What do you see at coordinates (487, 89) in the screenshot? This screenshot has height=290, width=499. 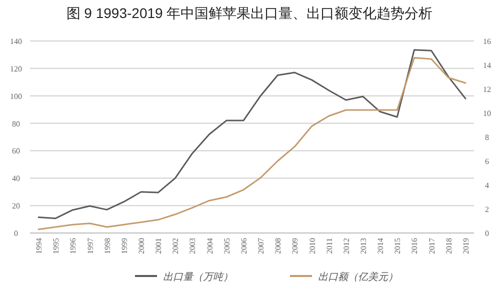 I see `y2-tick-label: 12` at bounding box center [487, 89].